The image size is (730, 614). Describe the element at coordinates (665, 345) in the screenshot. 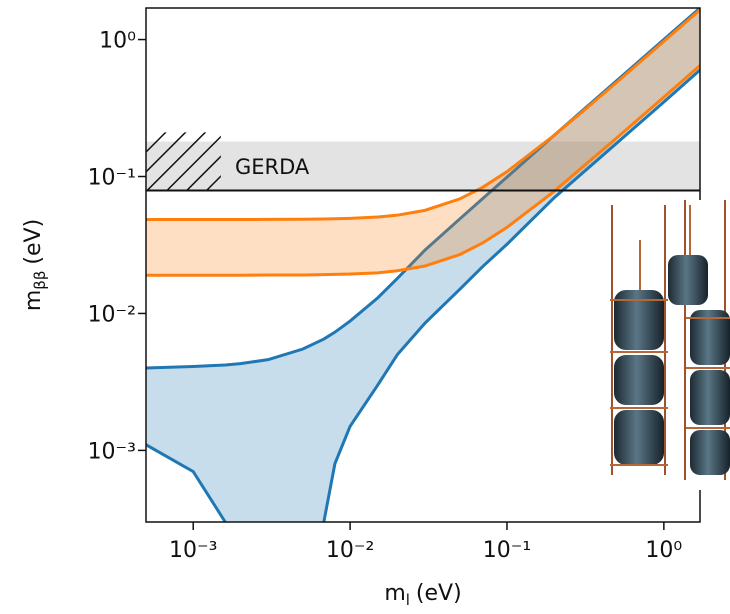

I see `detector-image` at that location.